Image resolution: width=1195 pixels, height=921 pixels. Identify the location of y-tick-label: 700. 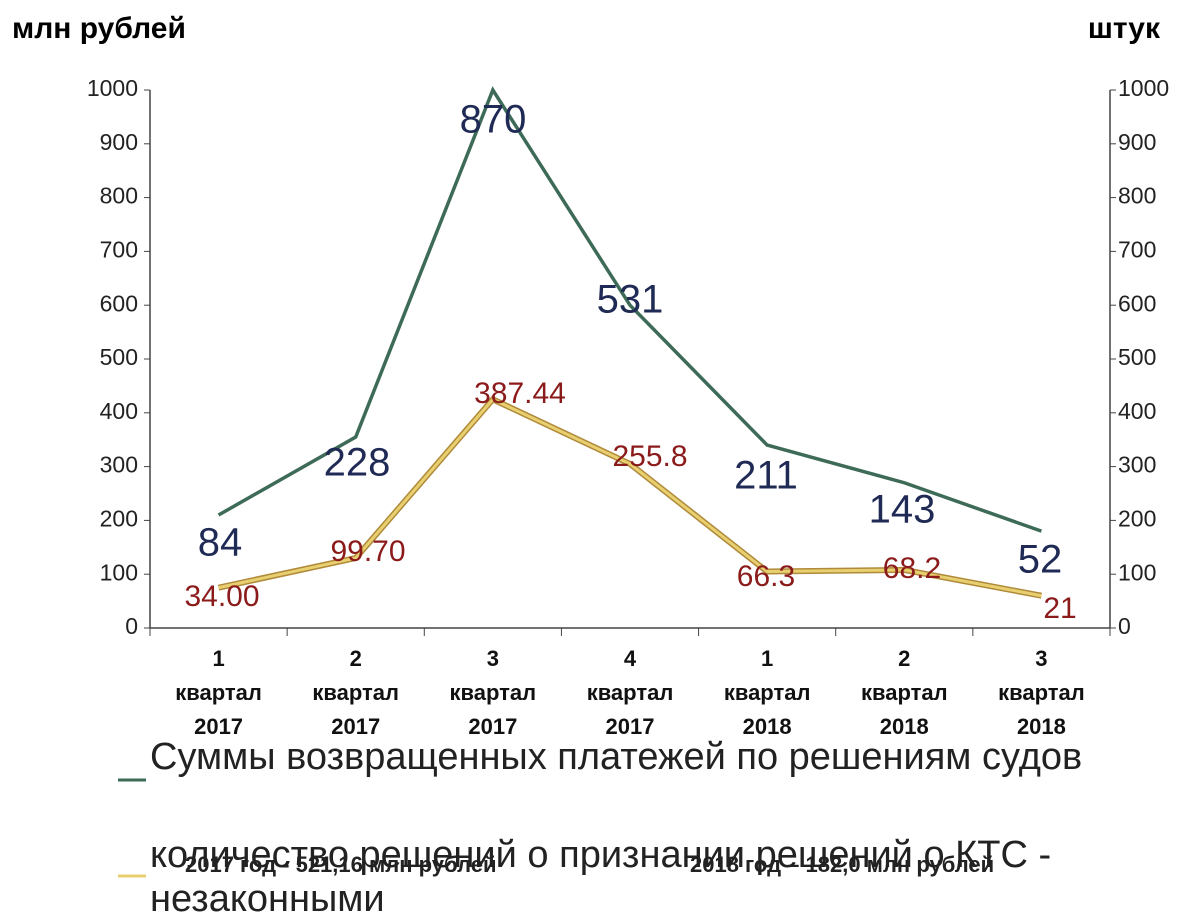
(119, 249).